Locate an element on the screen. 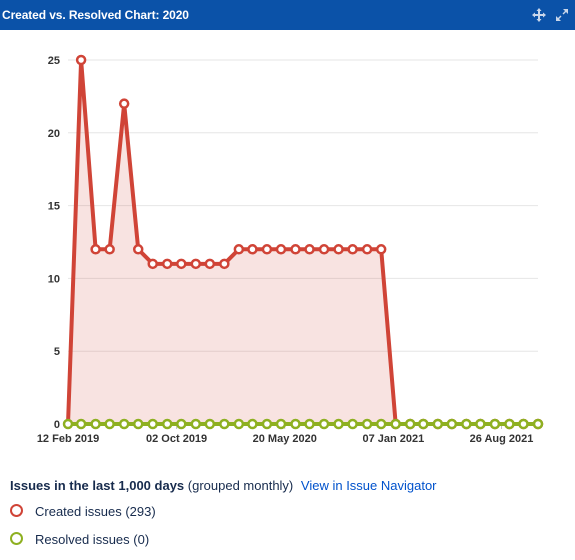 The image size is (575, 560). resolved-legend-marker is located at coordinates (16, 538).